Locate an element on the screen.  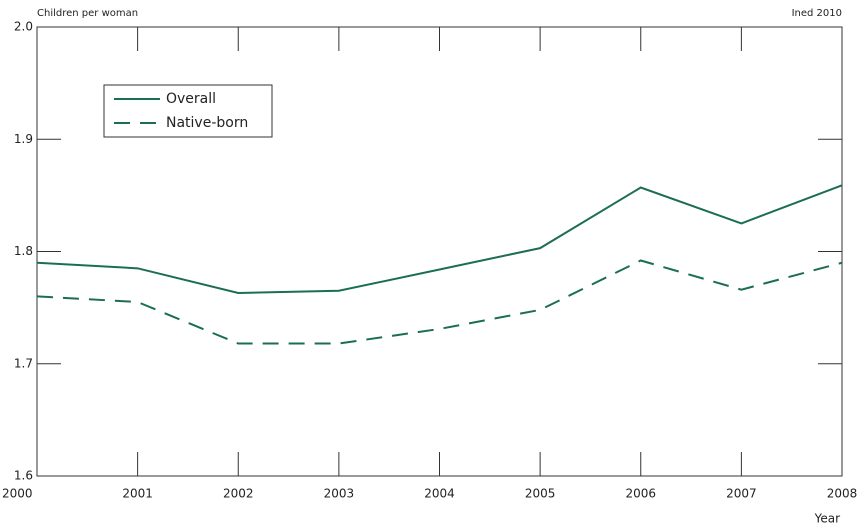
x-axis-label: Year is located at coordinates (827, 519).